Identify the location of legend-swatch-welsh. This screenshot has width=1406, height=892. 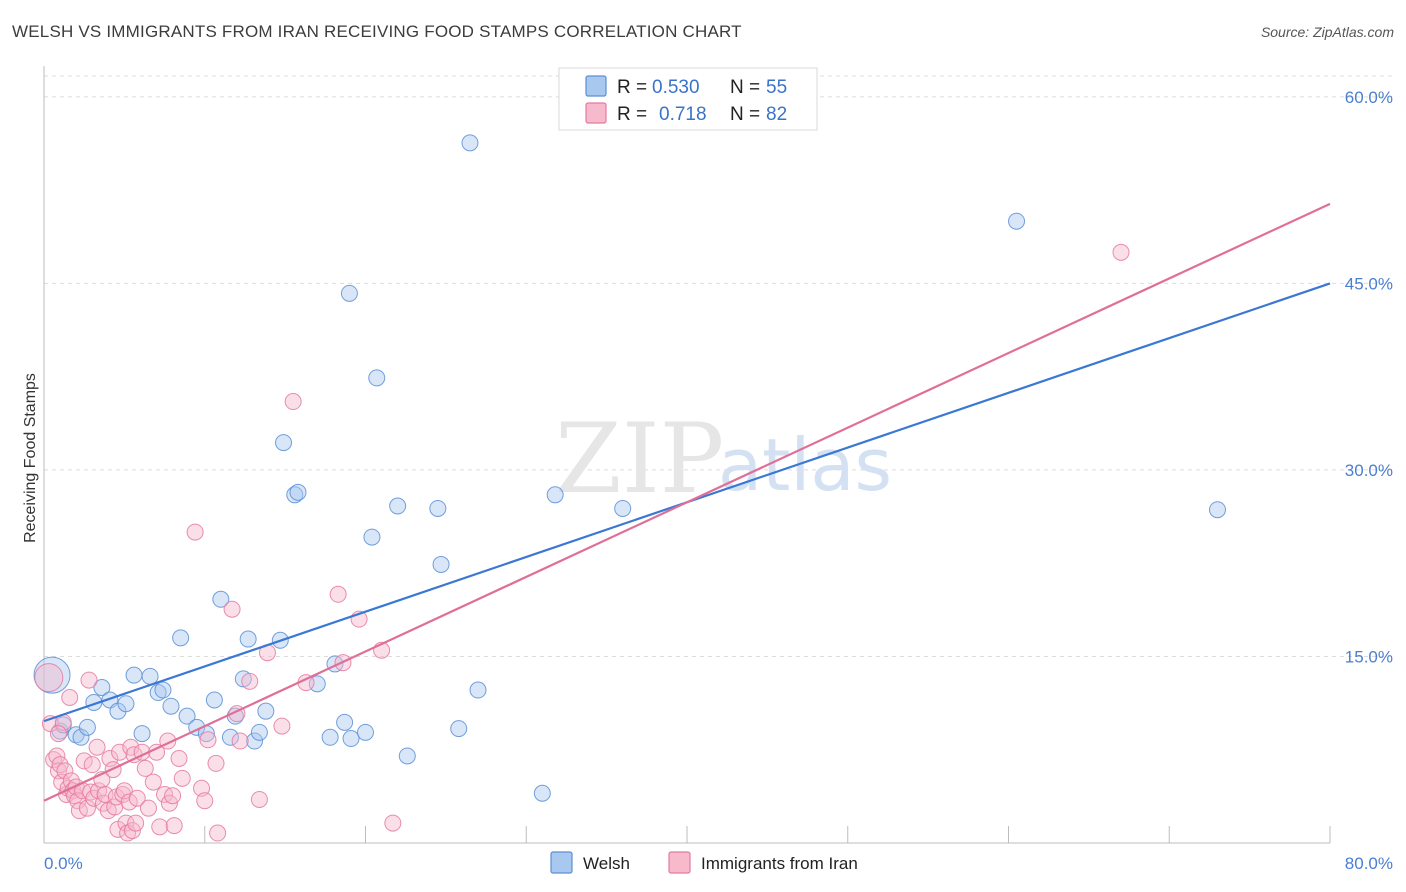
(596, 86).